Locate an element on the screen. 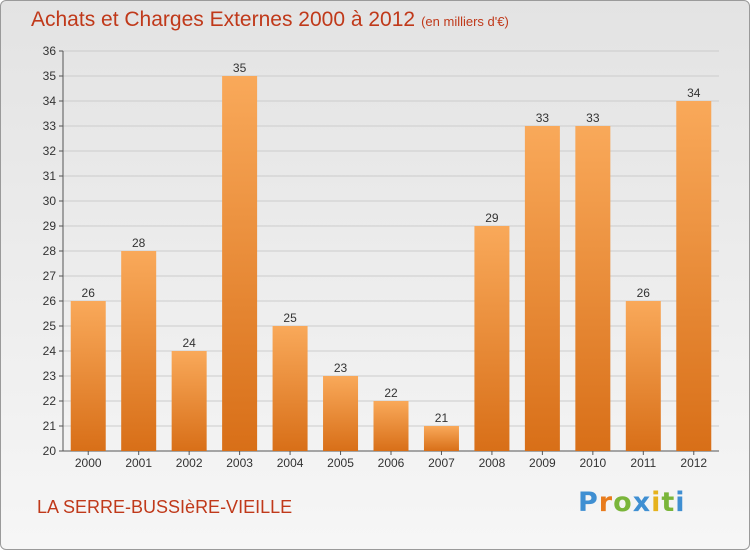 The width and height of the screenshot is (750, 550). x-tick-label: 2005 is located at coordinates (340, 463).